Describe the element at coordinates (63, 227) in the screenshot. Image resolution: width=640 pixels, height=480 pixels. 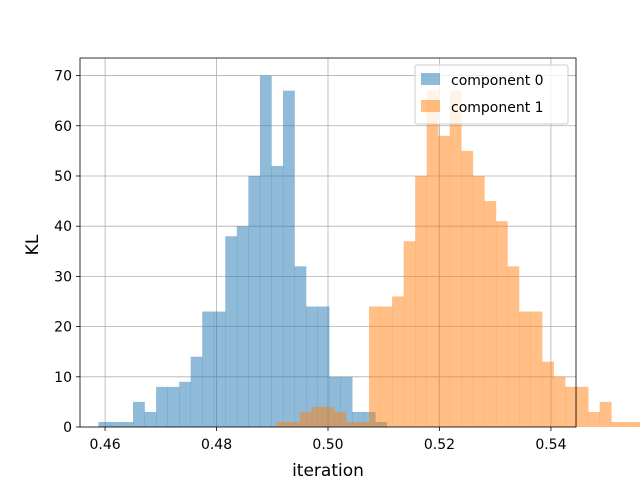
I see `y-tick-label: 40` at that location.